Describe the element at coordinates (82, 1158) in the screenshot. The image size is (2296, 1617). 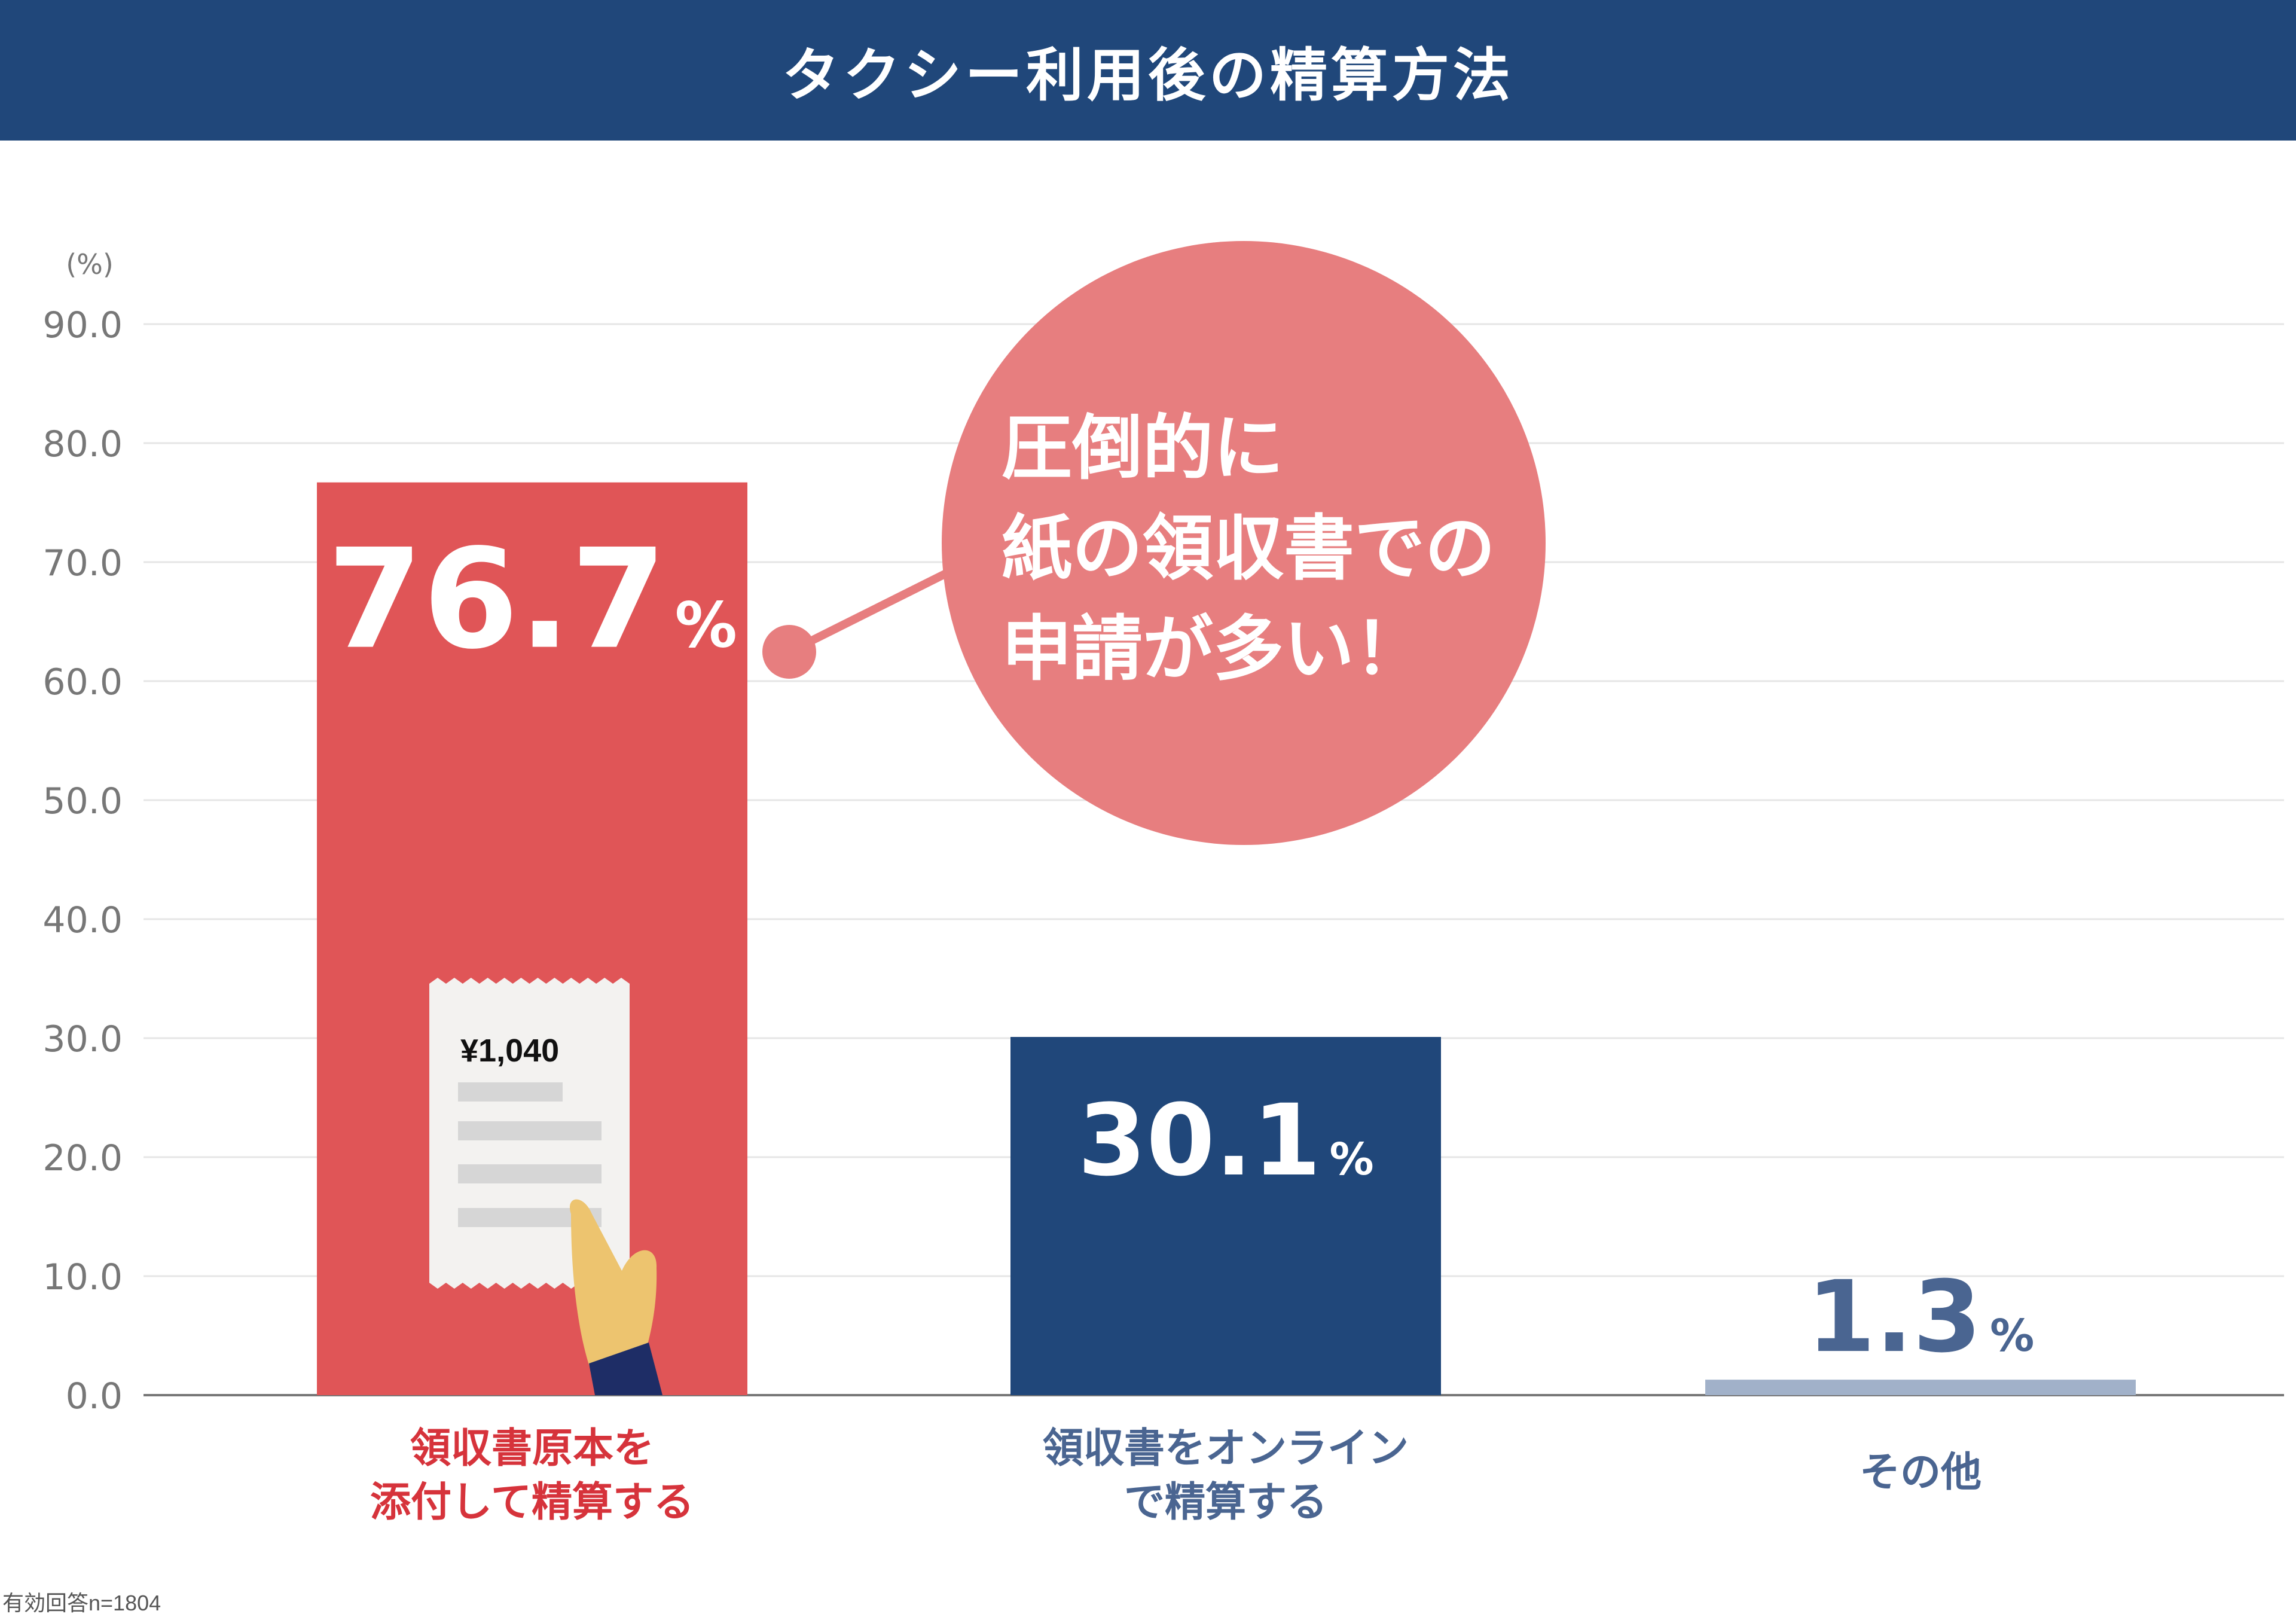
I see `y-tick-label: 20.0` at that location.